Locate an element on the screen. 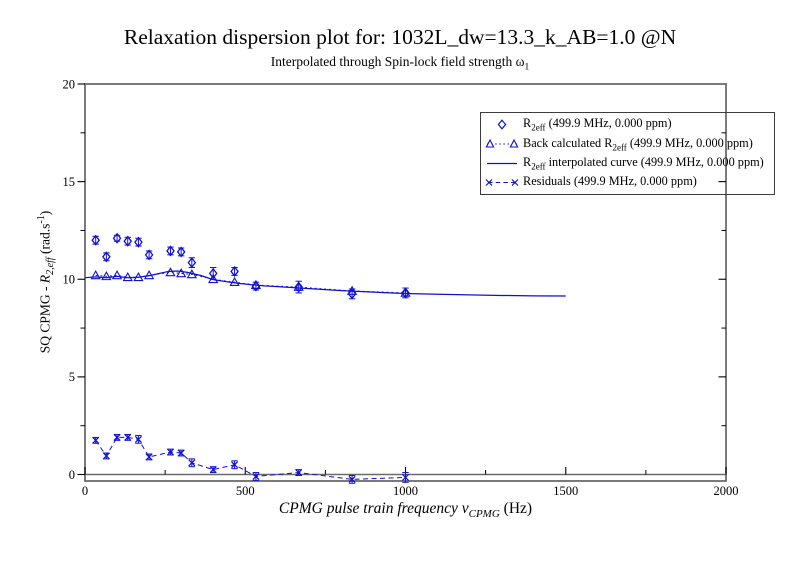  legend-entry-residuals: Residuals (499.9 MHz, 0.000 ppm) is located at coordinates (627, 182).